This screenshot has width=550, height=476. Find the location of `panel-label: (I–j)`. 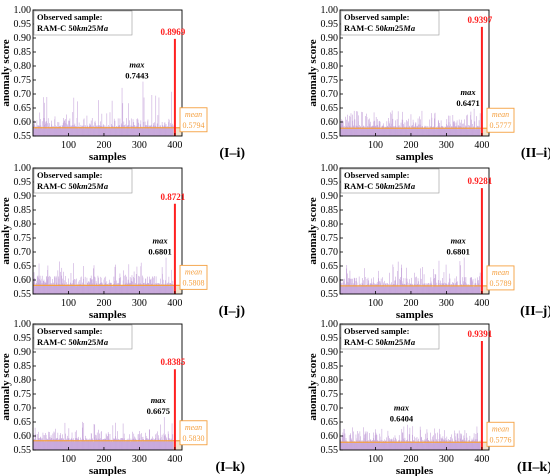

panel-label: (I–j) is located at coordinates (232, 311).